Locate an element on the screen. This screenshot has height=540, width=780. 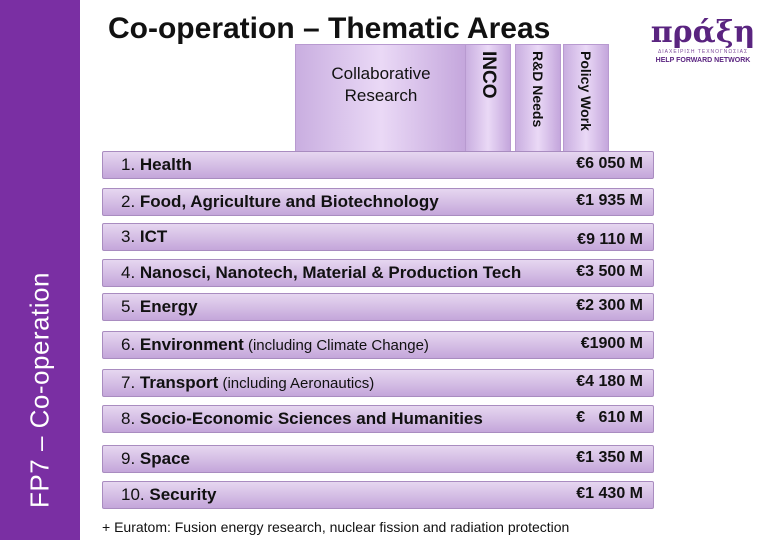
area-name: 10. Security is located at coordinates (169, 494).